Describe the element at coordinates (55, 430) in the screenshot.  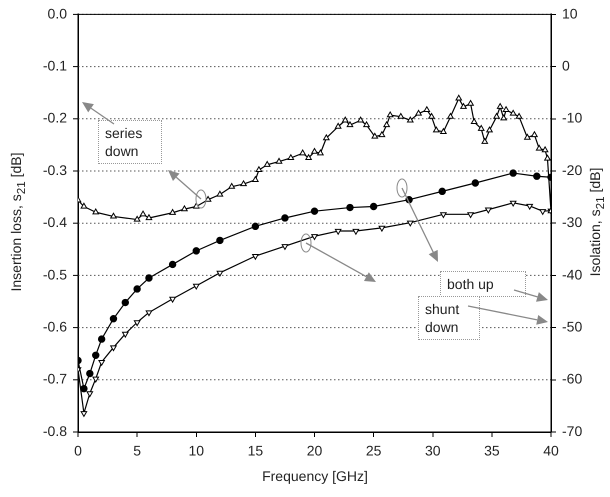
I see `y-tick-label: -0.8` at that location.